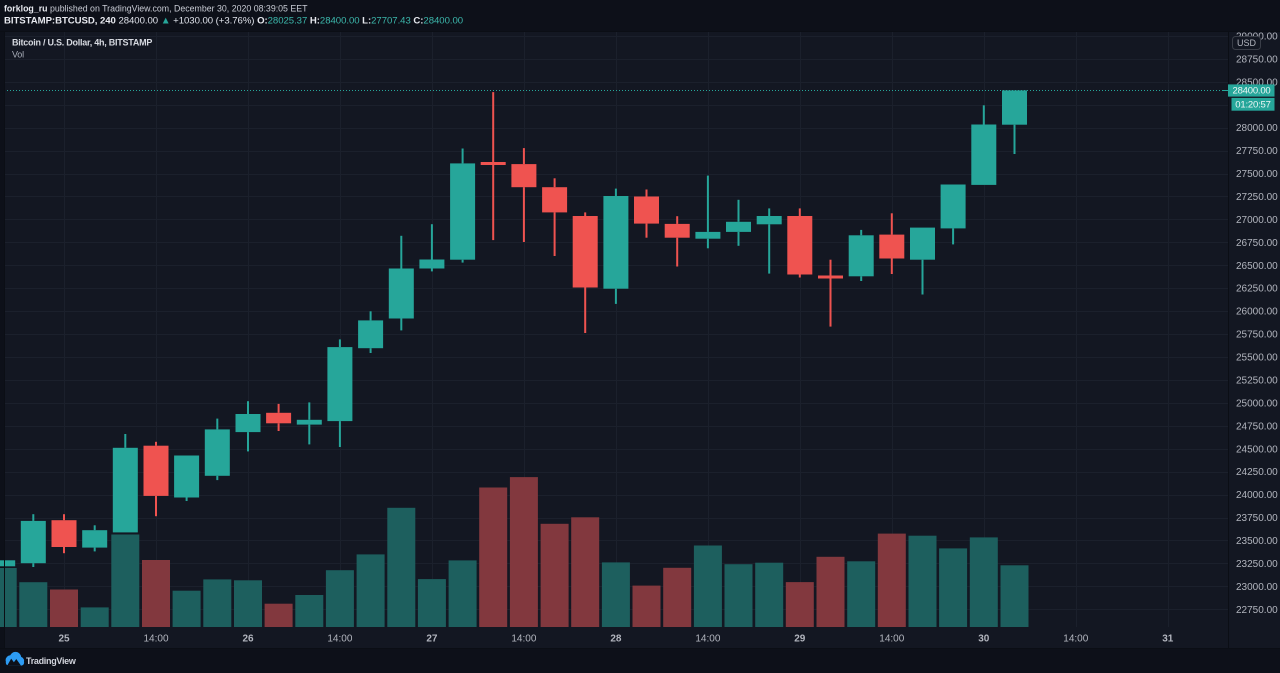 This screenshot has width=1280, height=673. Describe the element at coordinates (1257, 197) in the screenshot. I see `svg-text: 27250.00` at that location.